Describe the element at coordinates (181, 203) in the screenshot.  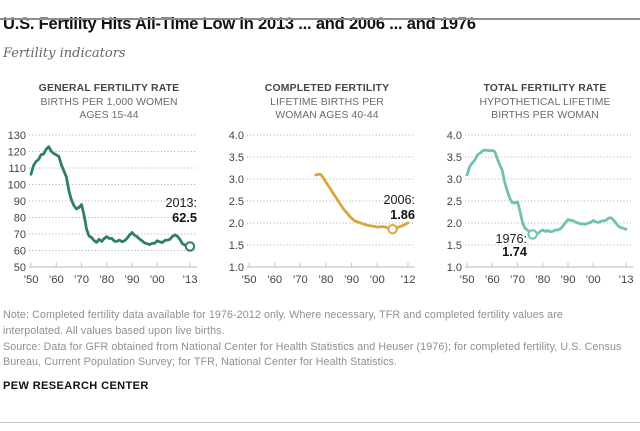
I see `svg-text: 2013:` at that location.